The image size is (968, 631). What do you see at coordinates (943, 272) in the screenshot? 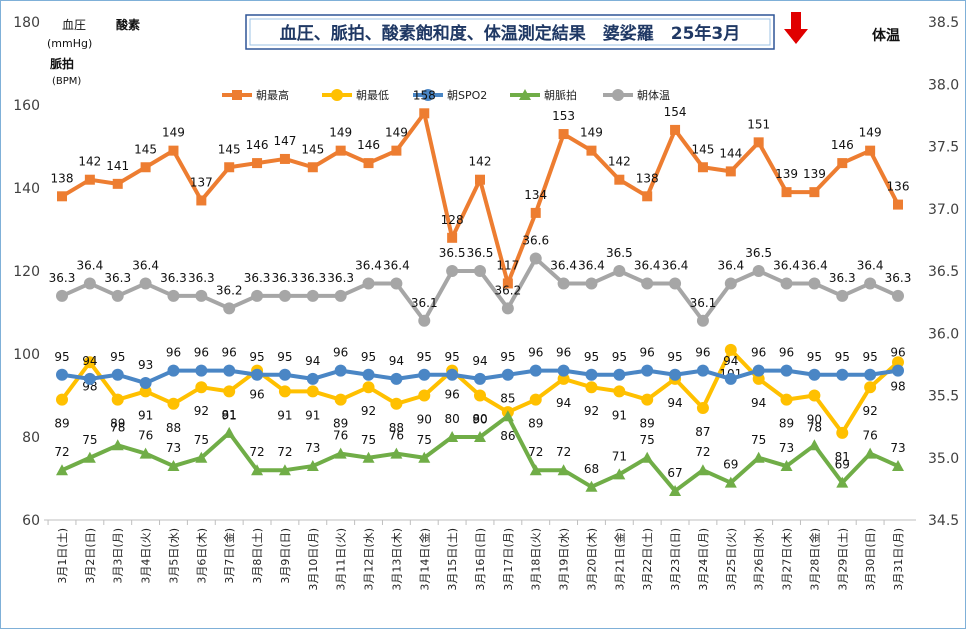
I see `right-y-axis: 34.5 35.0 35.5 36.0 36.5 37.0 37.5 38.0 38.5` at bounding box center [943, 272].